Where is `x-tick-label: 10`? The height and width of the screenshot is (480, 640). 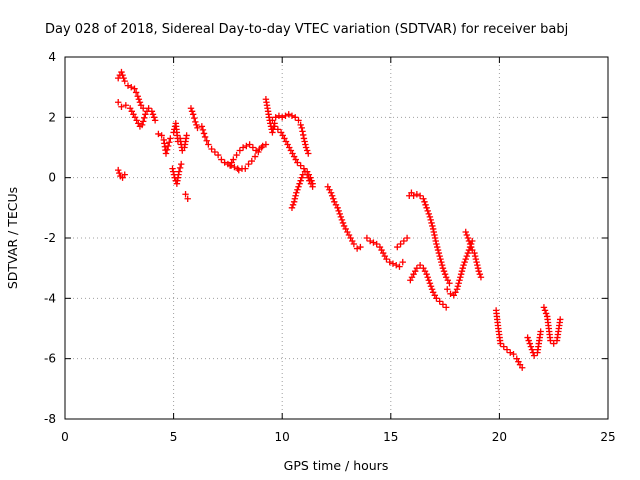
x-tick-label: 10 is located at coordinates (282, 437).